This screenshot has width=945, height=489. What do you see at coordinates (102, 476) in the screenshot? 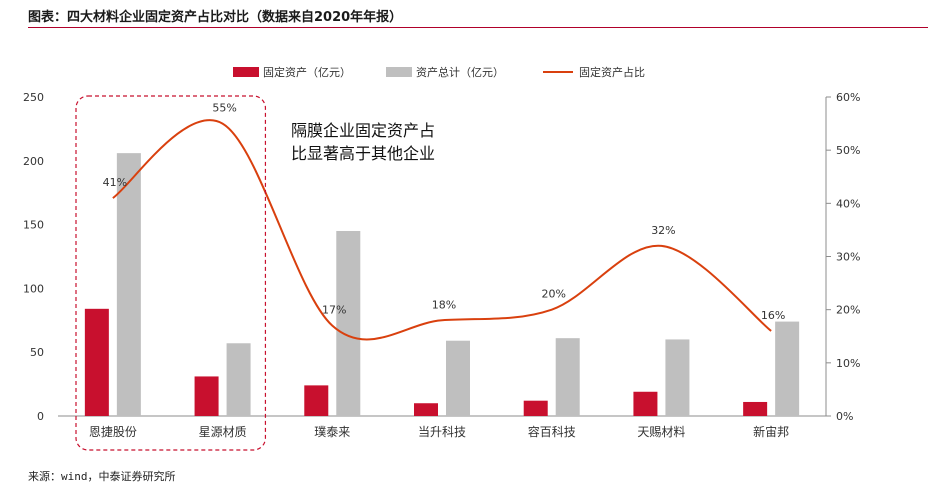
I see `source-note: 来源：wind，中泰证券研究所` at bounding box center [102, 476].